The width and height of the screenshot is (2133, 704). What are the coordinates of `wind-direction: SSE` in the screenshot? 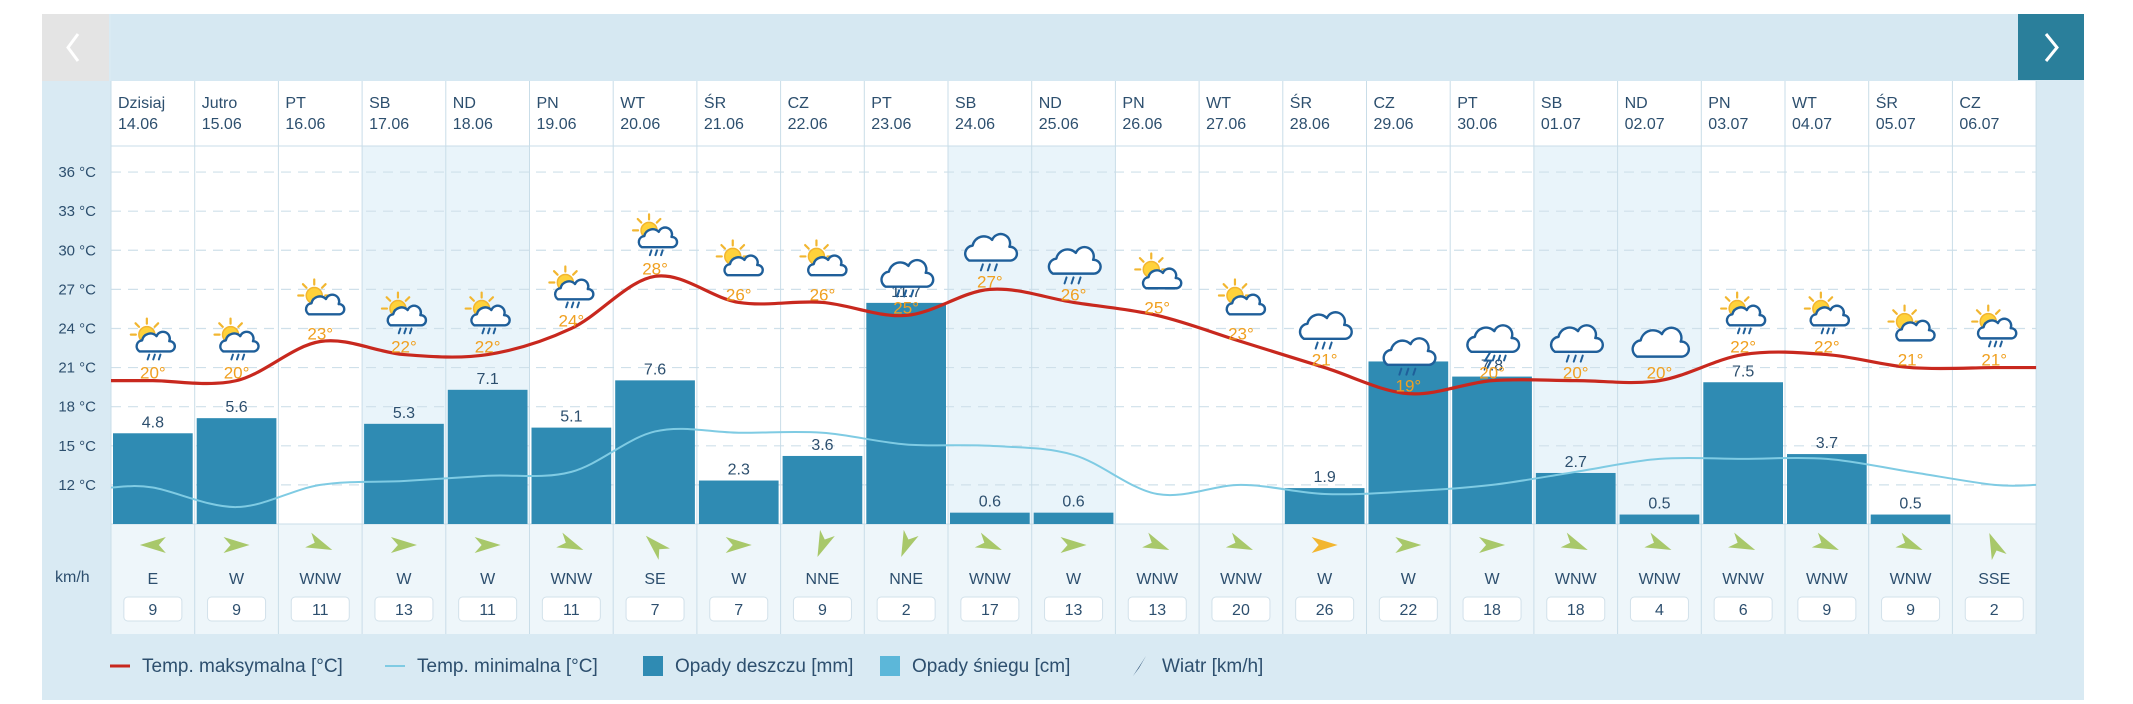 It's located at (1994, 579).